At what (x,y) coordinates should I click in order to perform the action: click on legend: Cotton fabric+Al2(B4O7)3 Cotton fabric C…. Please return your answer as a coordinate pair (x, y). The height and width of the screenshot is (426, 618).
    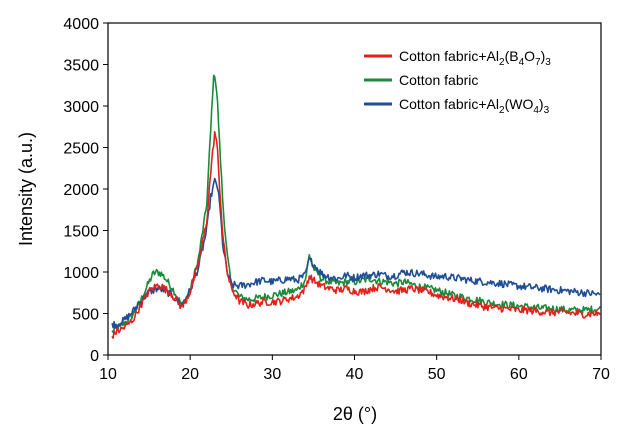
    Looking at the image, I should click on (457, 82).